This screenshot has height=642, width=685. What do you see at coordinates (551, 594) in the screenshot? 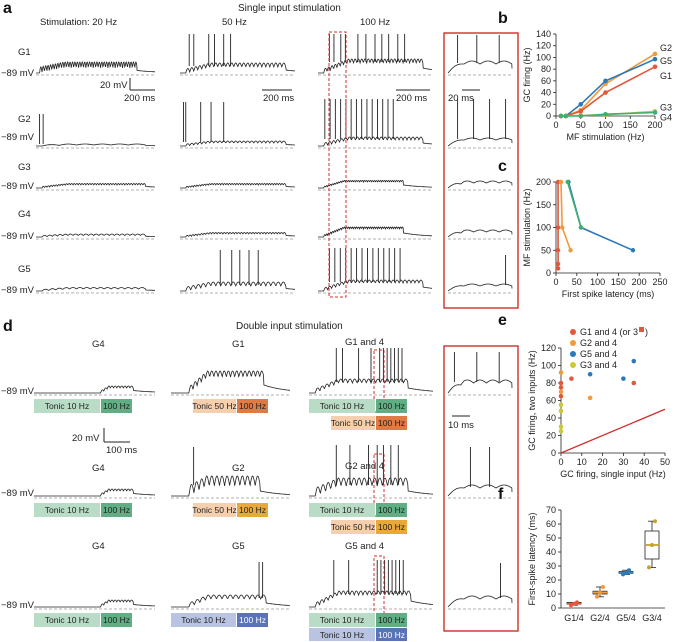
I see `f-ytick-label-1: 10` at bounding box center [551, 594].